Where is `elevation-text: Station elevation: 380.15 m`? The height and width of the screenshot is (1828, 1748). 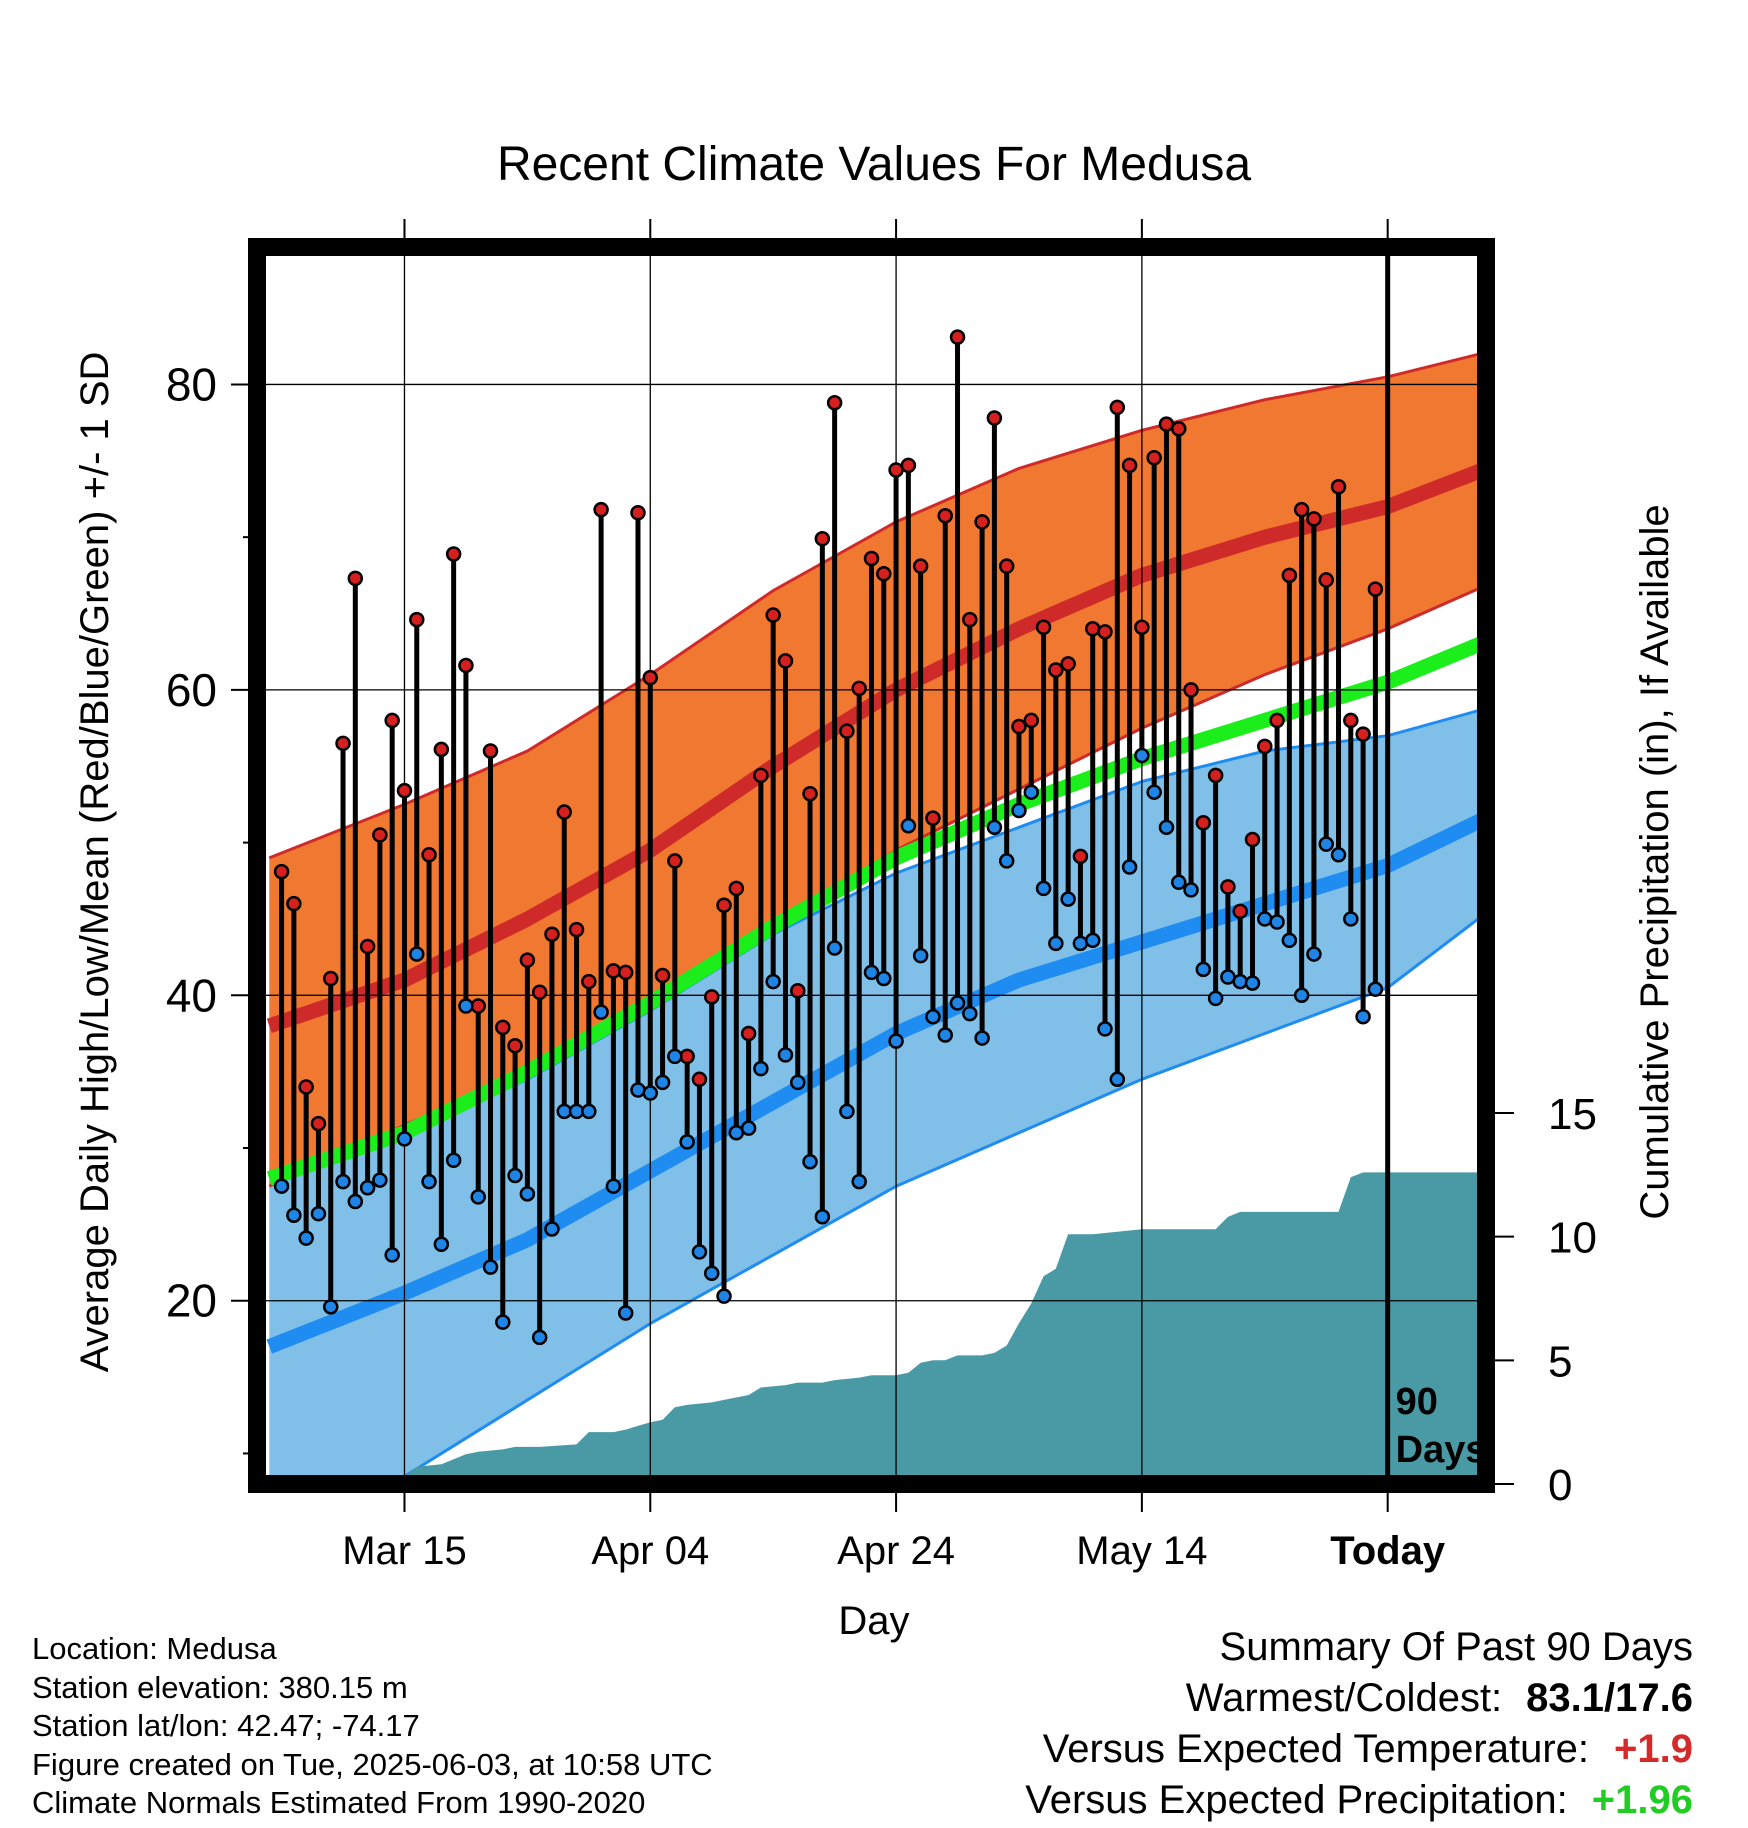
elevation-text: Station elevation: 380.15 m is located at coordinates (220, 1687).